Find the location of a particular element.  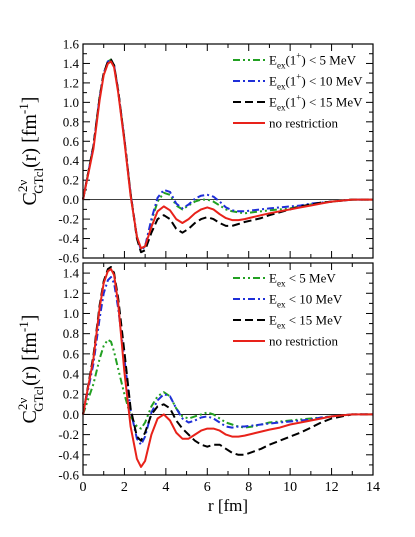

x-tick-label: 12 is located at coordinates (332, 487).